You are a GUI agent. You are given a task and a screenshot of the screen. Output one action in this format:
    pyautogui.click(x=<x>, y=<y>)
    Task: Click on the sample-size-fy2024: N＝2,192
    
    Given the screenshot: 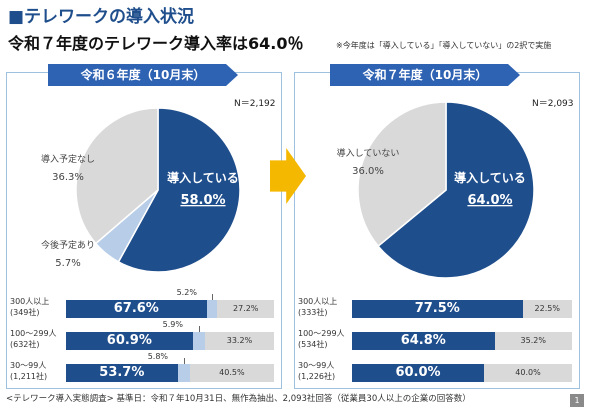 What is the action you would take?
    pyautogui.click(x=255, y=104)
    